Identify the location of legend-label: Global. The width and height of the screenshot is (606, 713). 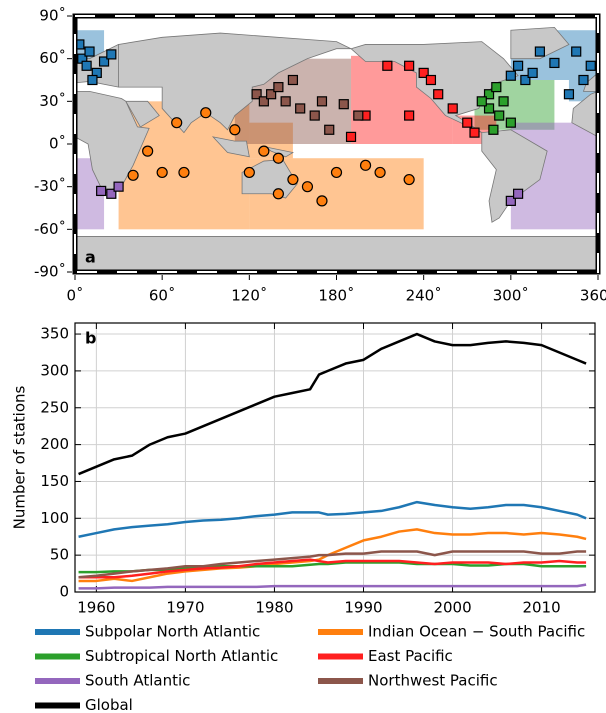
(109, 704).